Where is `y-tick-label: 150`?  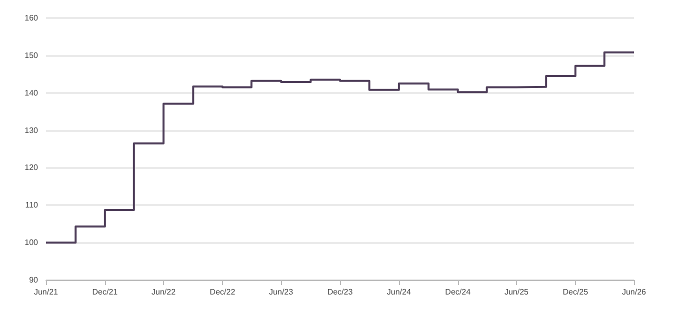 y-tick-label: 150 is located at coordinates (31, 55).